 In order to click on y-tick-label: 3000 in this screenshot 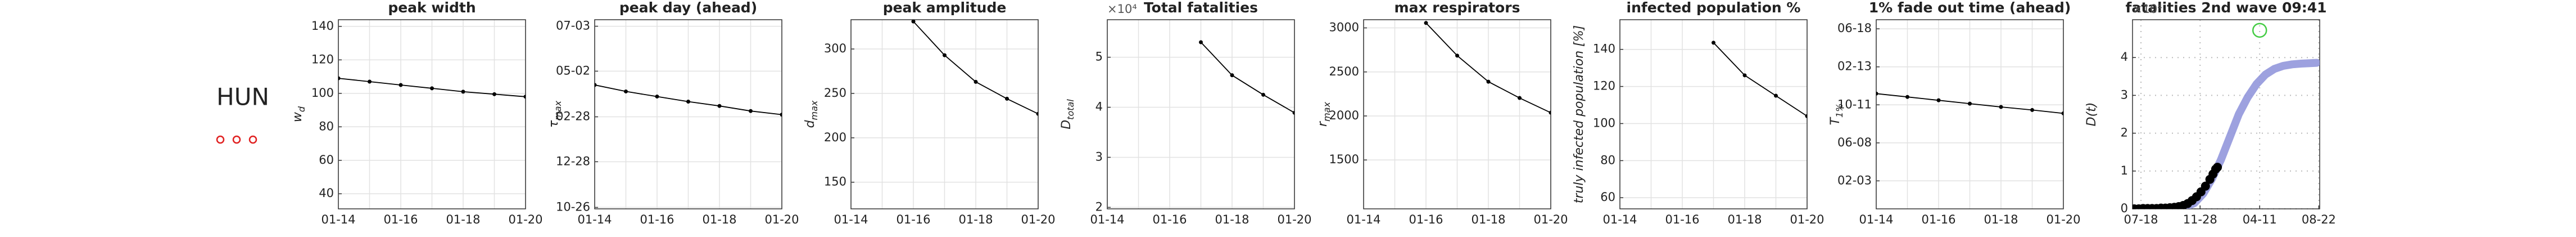, I will do `click(1344, 28)`.